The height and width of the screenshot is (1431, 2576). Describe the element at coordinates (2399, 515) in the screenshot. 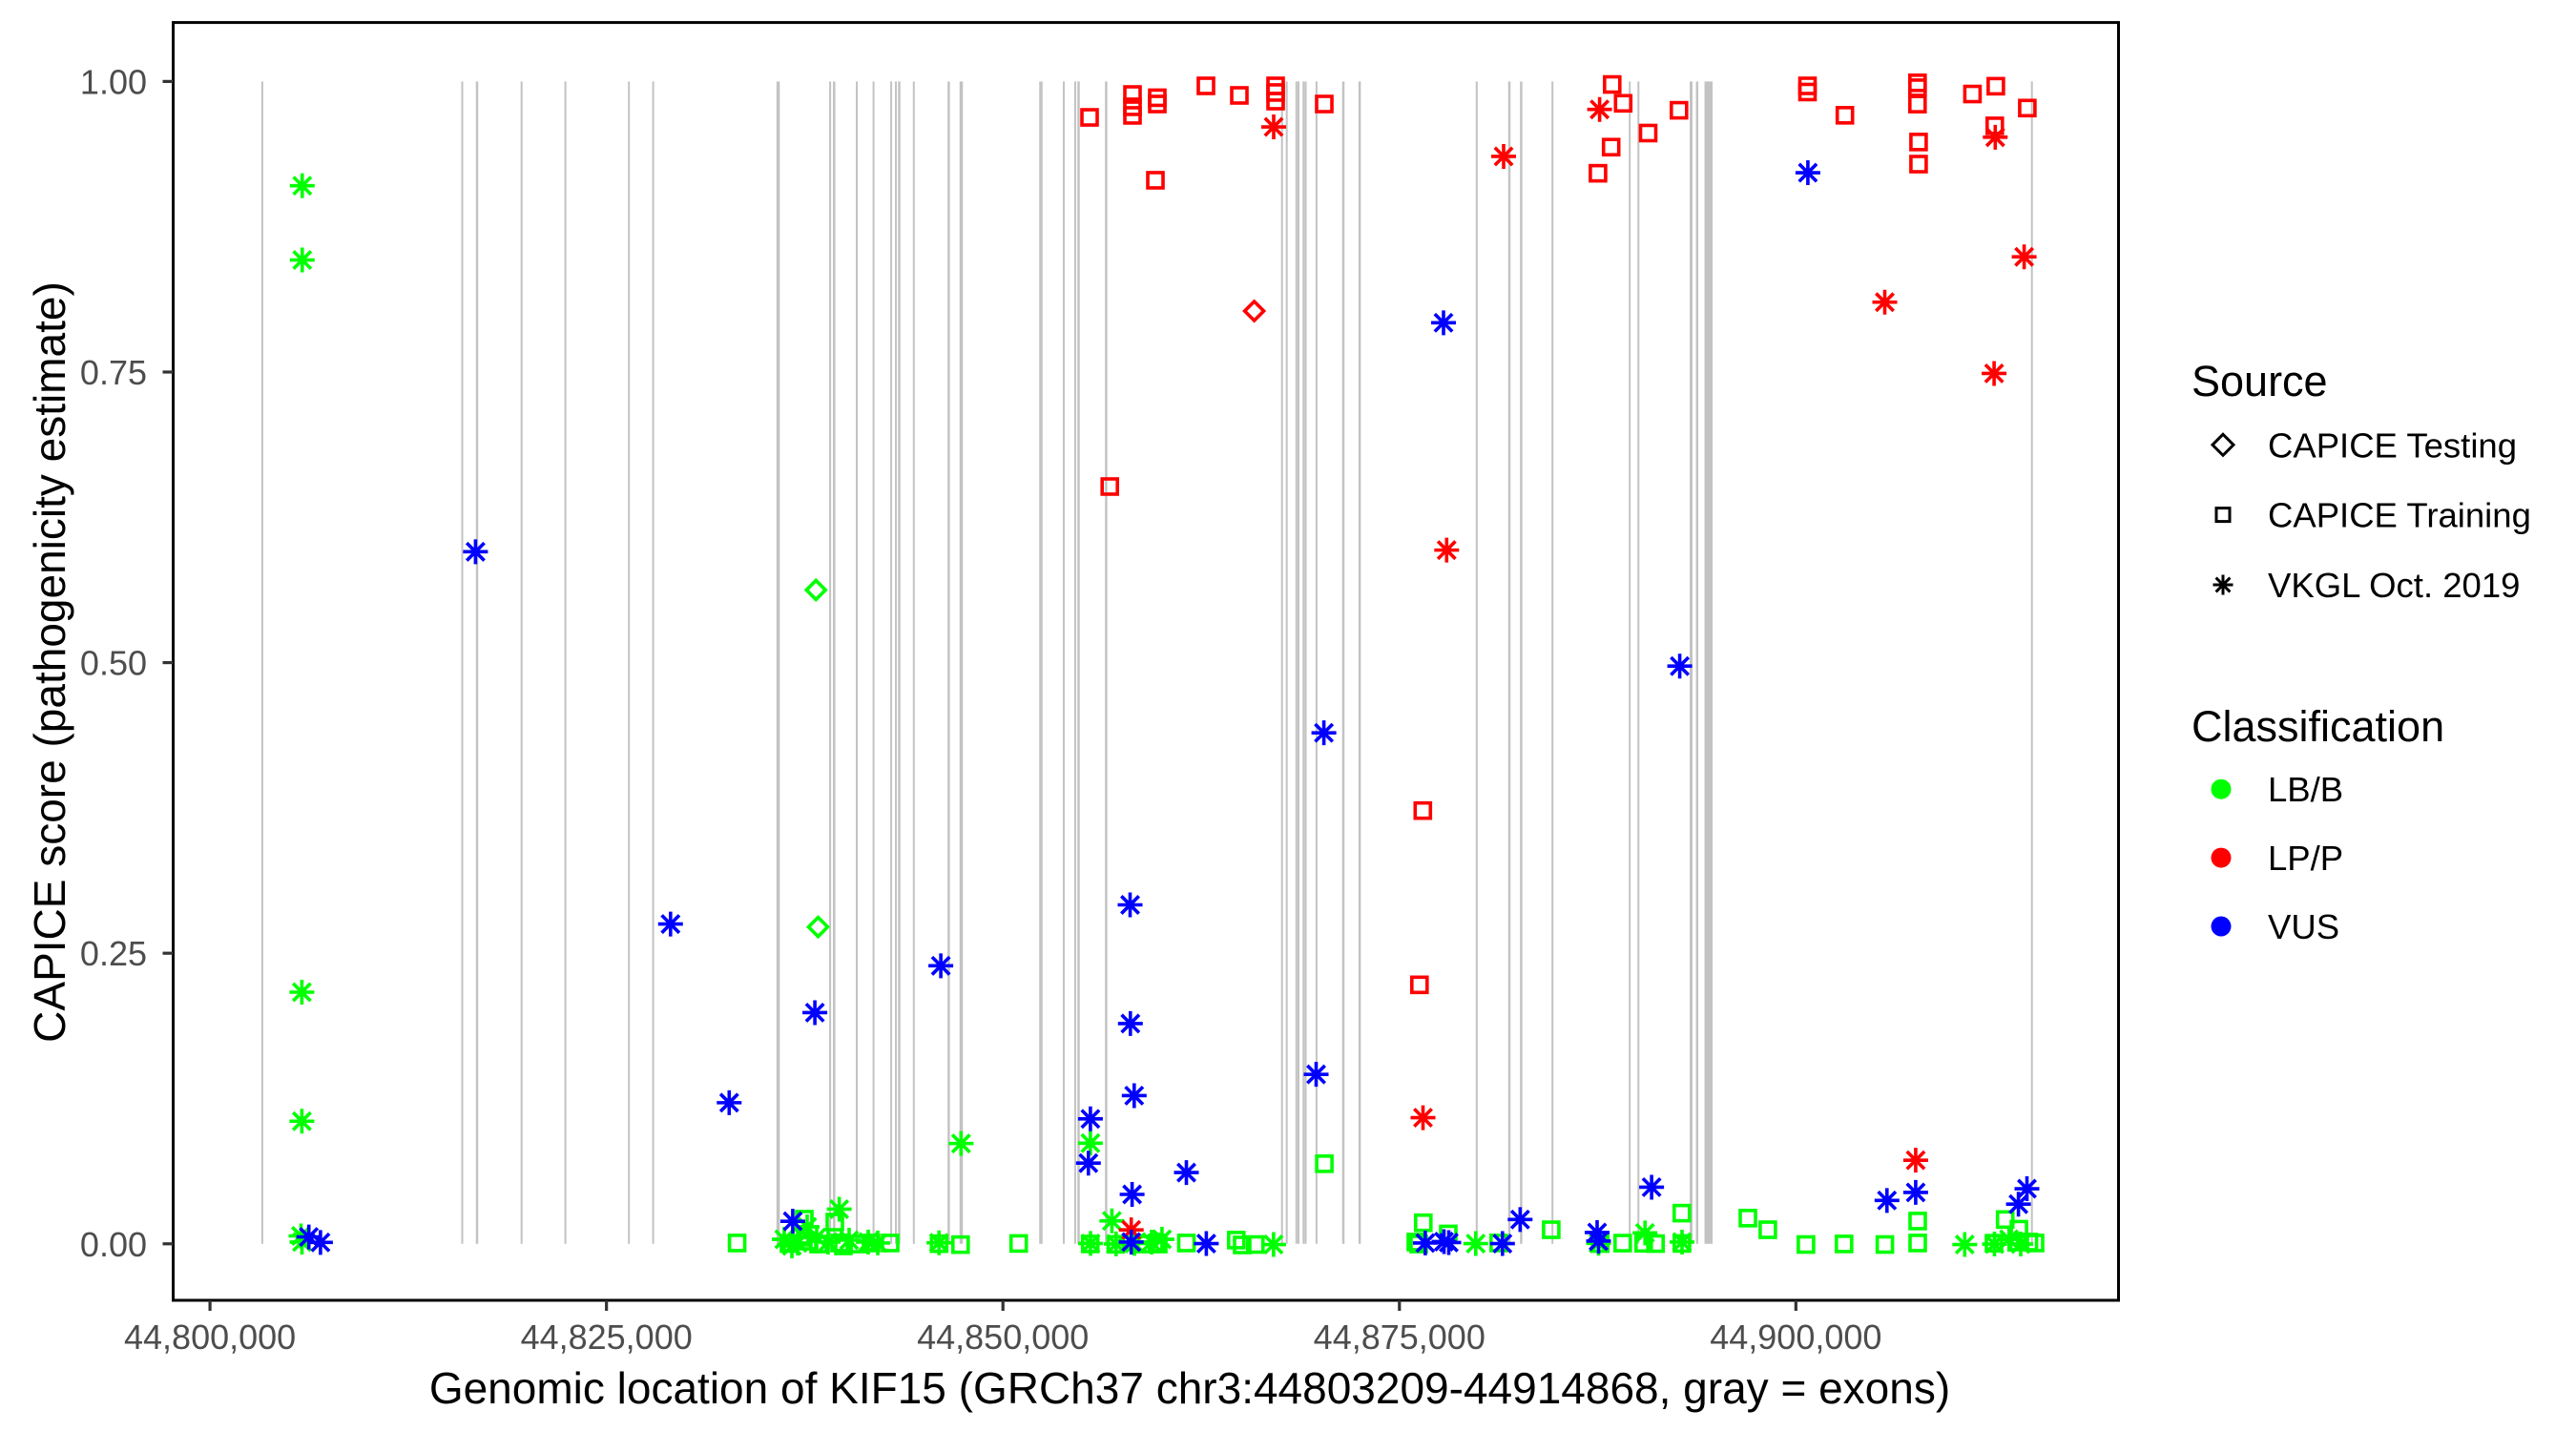

I see `legend-source-item-label: CAPICE Training` at that location.